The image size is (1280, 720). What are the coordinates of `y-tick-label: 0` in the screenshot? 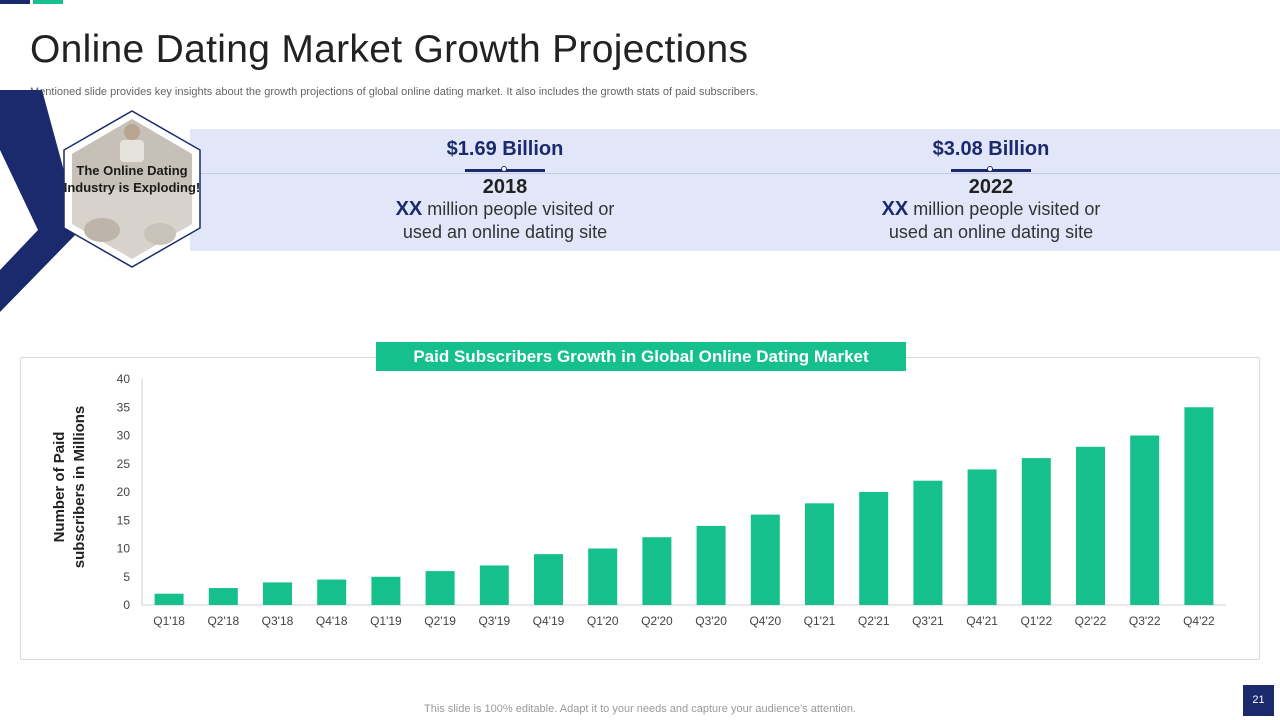 It's located at (126, 605).